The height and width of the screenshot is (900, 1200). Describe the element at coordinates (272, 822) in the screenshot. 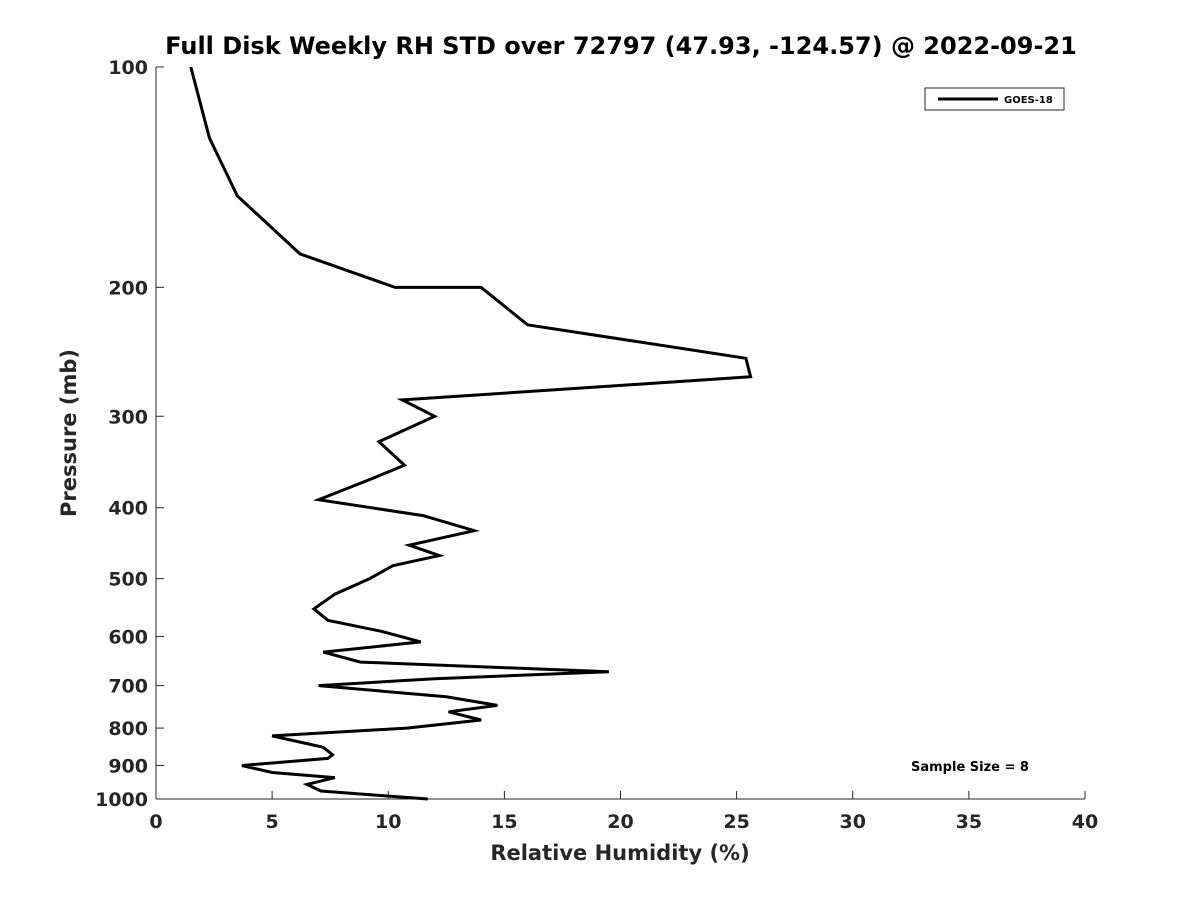

I see `x-tick-label: 5` at that location.